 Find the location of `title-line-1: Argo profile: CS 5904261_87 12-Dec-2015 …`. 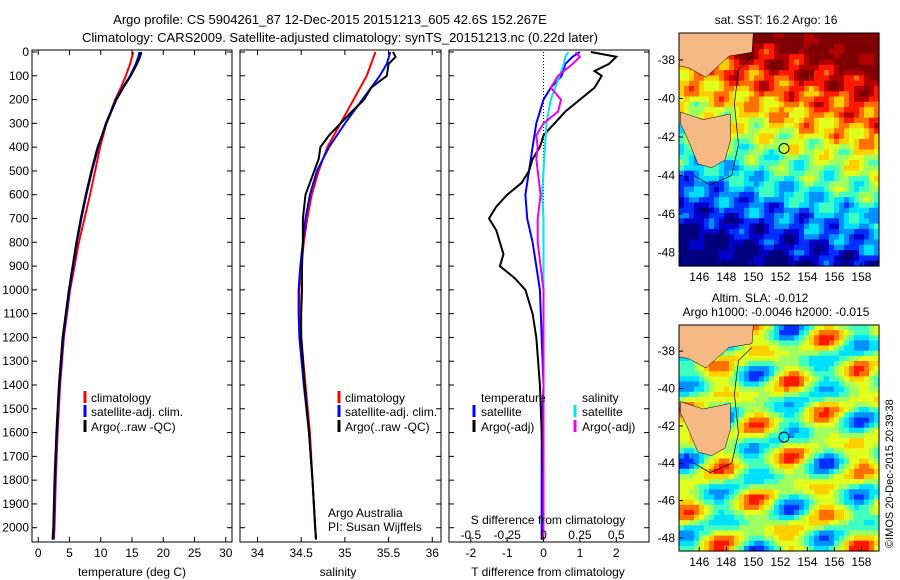

title-line-1: Argo profile: CS 5904261_87 12-Dec-2015 … is located at coordinates (330, 19).